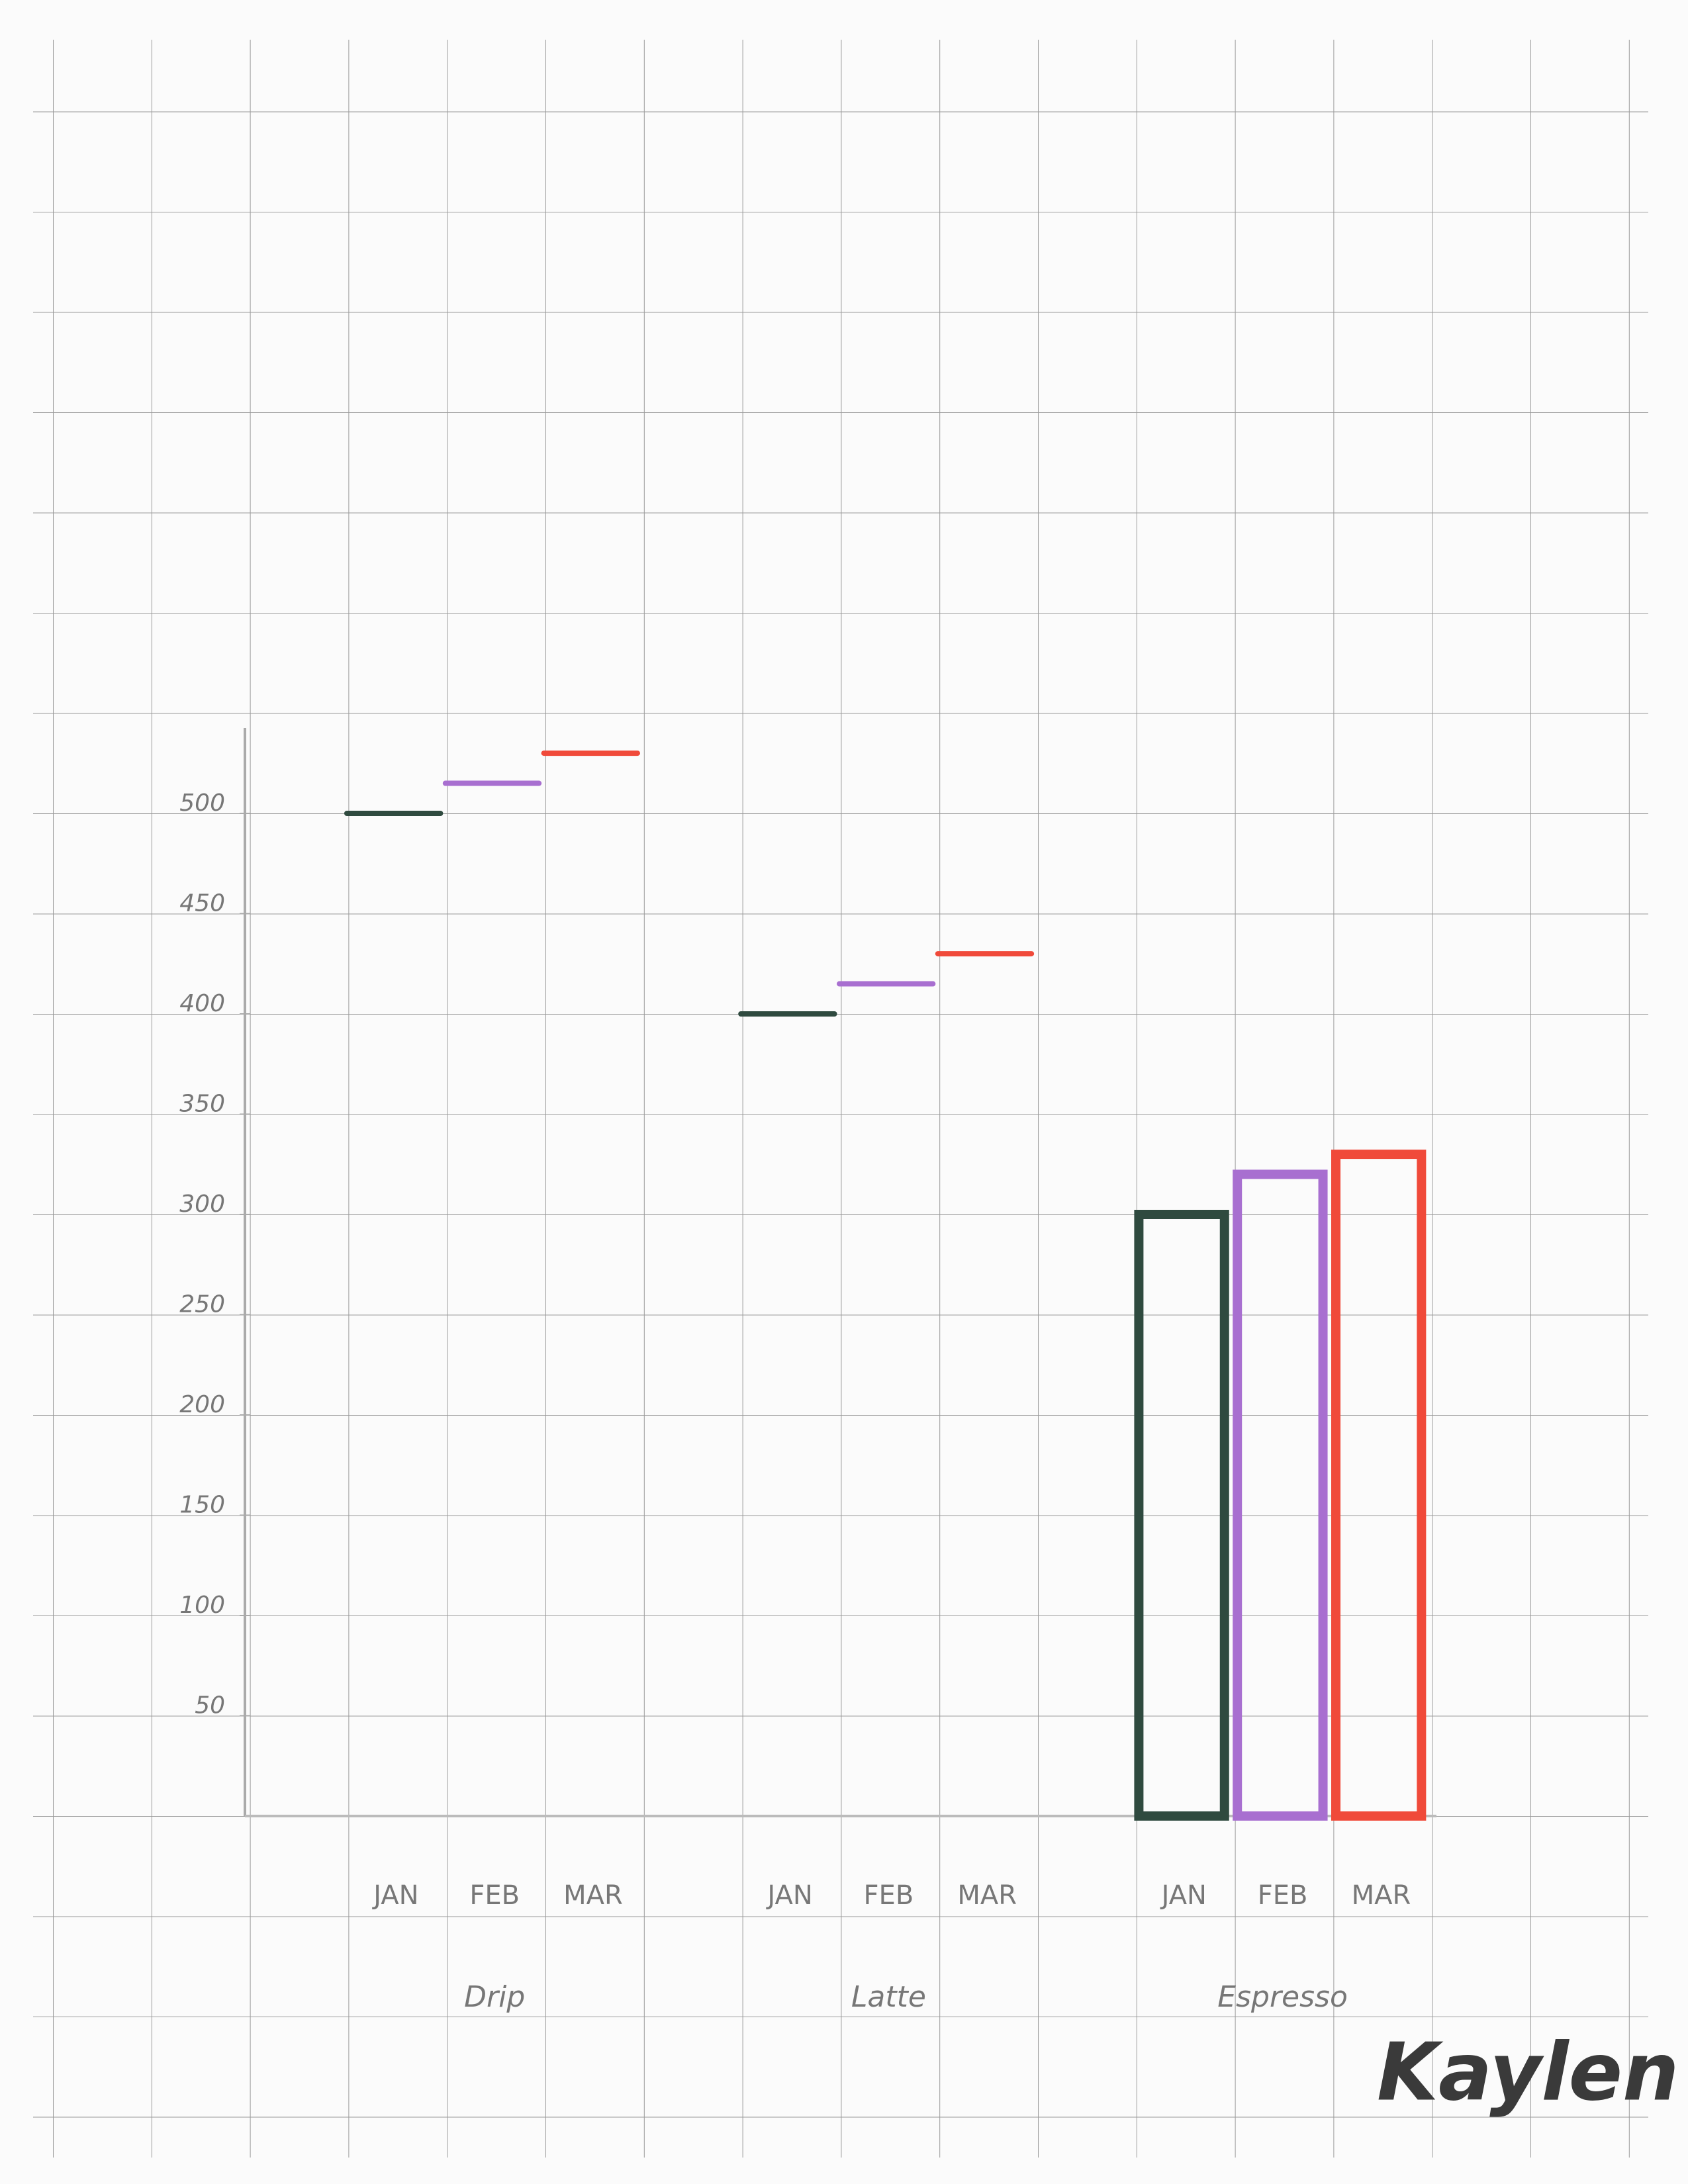  Describe the element at coordinates (888, 1997) in the screenshot. I see `category-label: Latte` at that location.